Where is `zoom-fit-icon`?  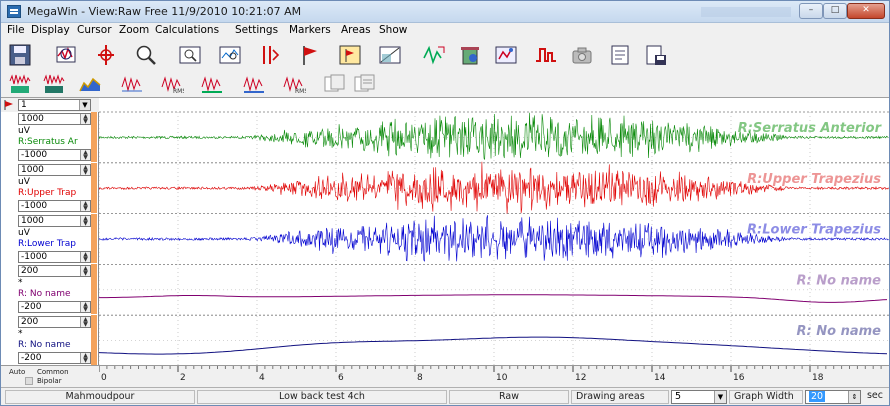 zoom-fit-icon is located at coordinates (230, 55).